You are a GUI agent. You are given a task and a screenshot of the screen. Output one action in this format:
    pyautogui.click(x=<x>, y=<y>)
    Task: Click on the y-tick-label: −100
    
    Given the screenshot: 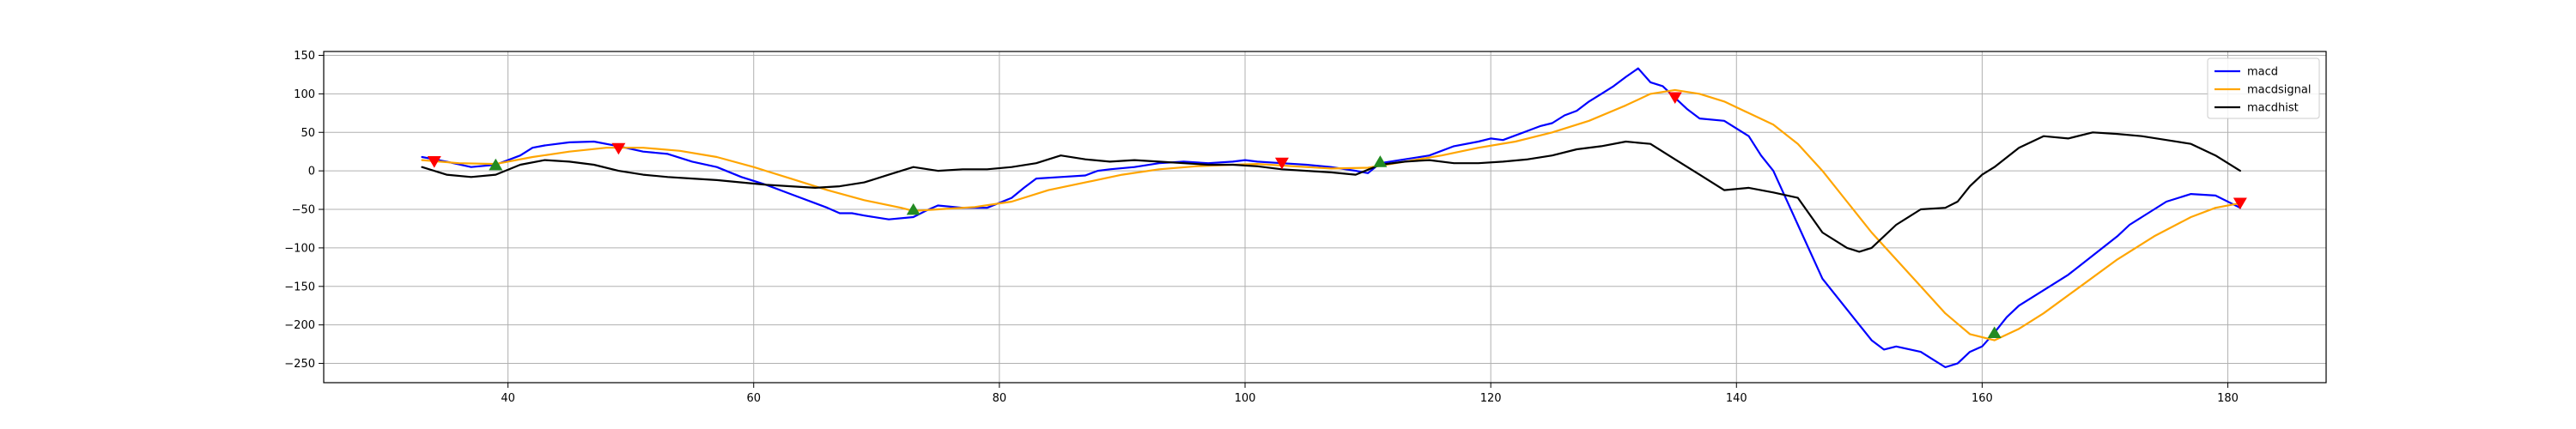 What is the action you would take?
    pyautogui.click(x=300, y=249)
    